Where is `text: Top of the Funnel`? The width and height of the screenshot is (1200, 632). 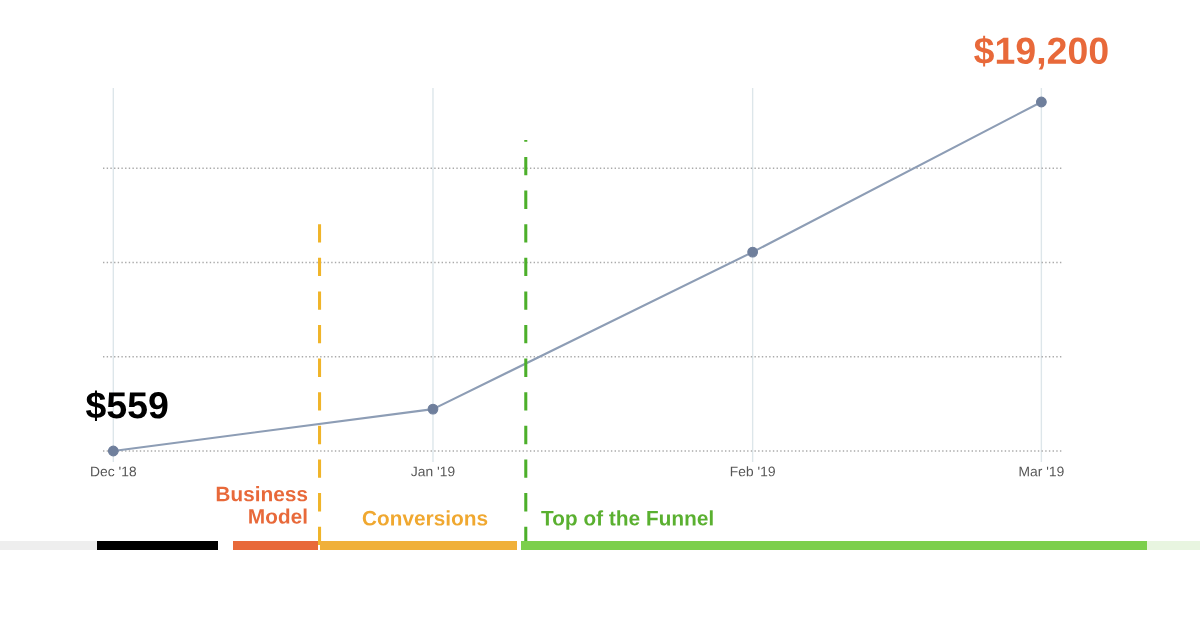
text: Top of the Funnel is located at coordinates (627, 520).